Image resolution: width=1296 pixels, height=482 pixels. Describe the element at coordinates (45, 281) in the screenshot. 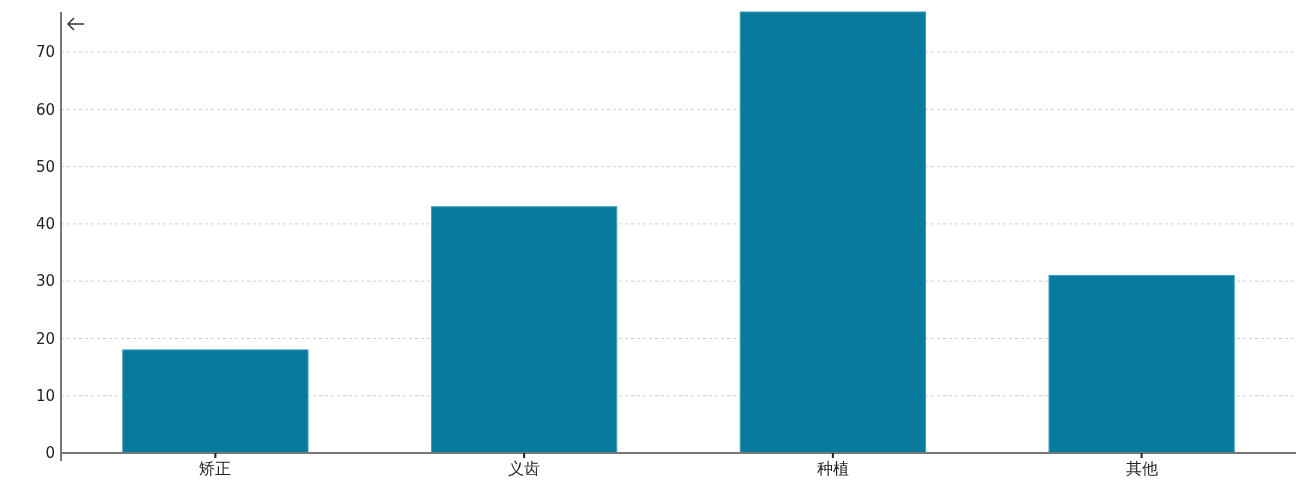

I see `y-tick-label: 30` at that location.